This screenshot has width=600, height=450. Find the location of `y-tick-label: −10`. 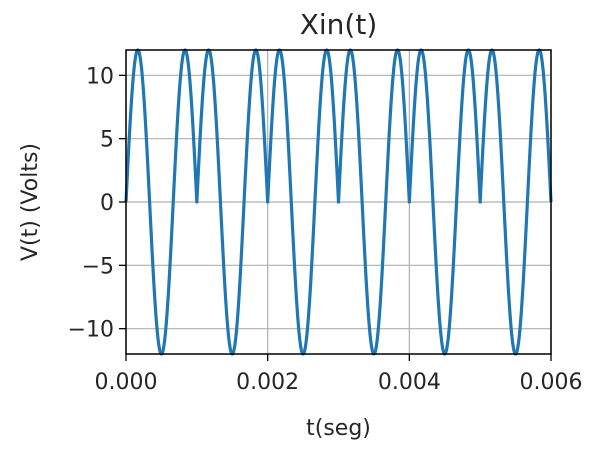

y-tick-label: −10 is located at coordinates (91, 330).